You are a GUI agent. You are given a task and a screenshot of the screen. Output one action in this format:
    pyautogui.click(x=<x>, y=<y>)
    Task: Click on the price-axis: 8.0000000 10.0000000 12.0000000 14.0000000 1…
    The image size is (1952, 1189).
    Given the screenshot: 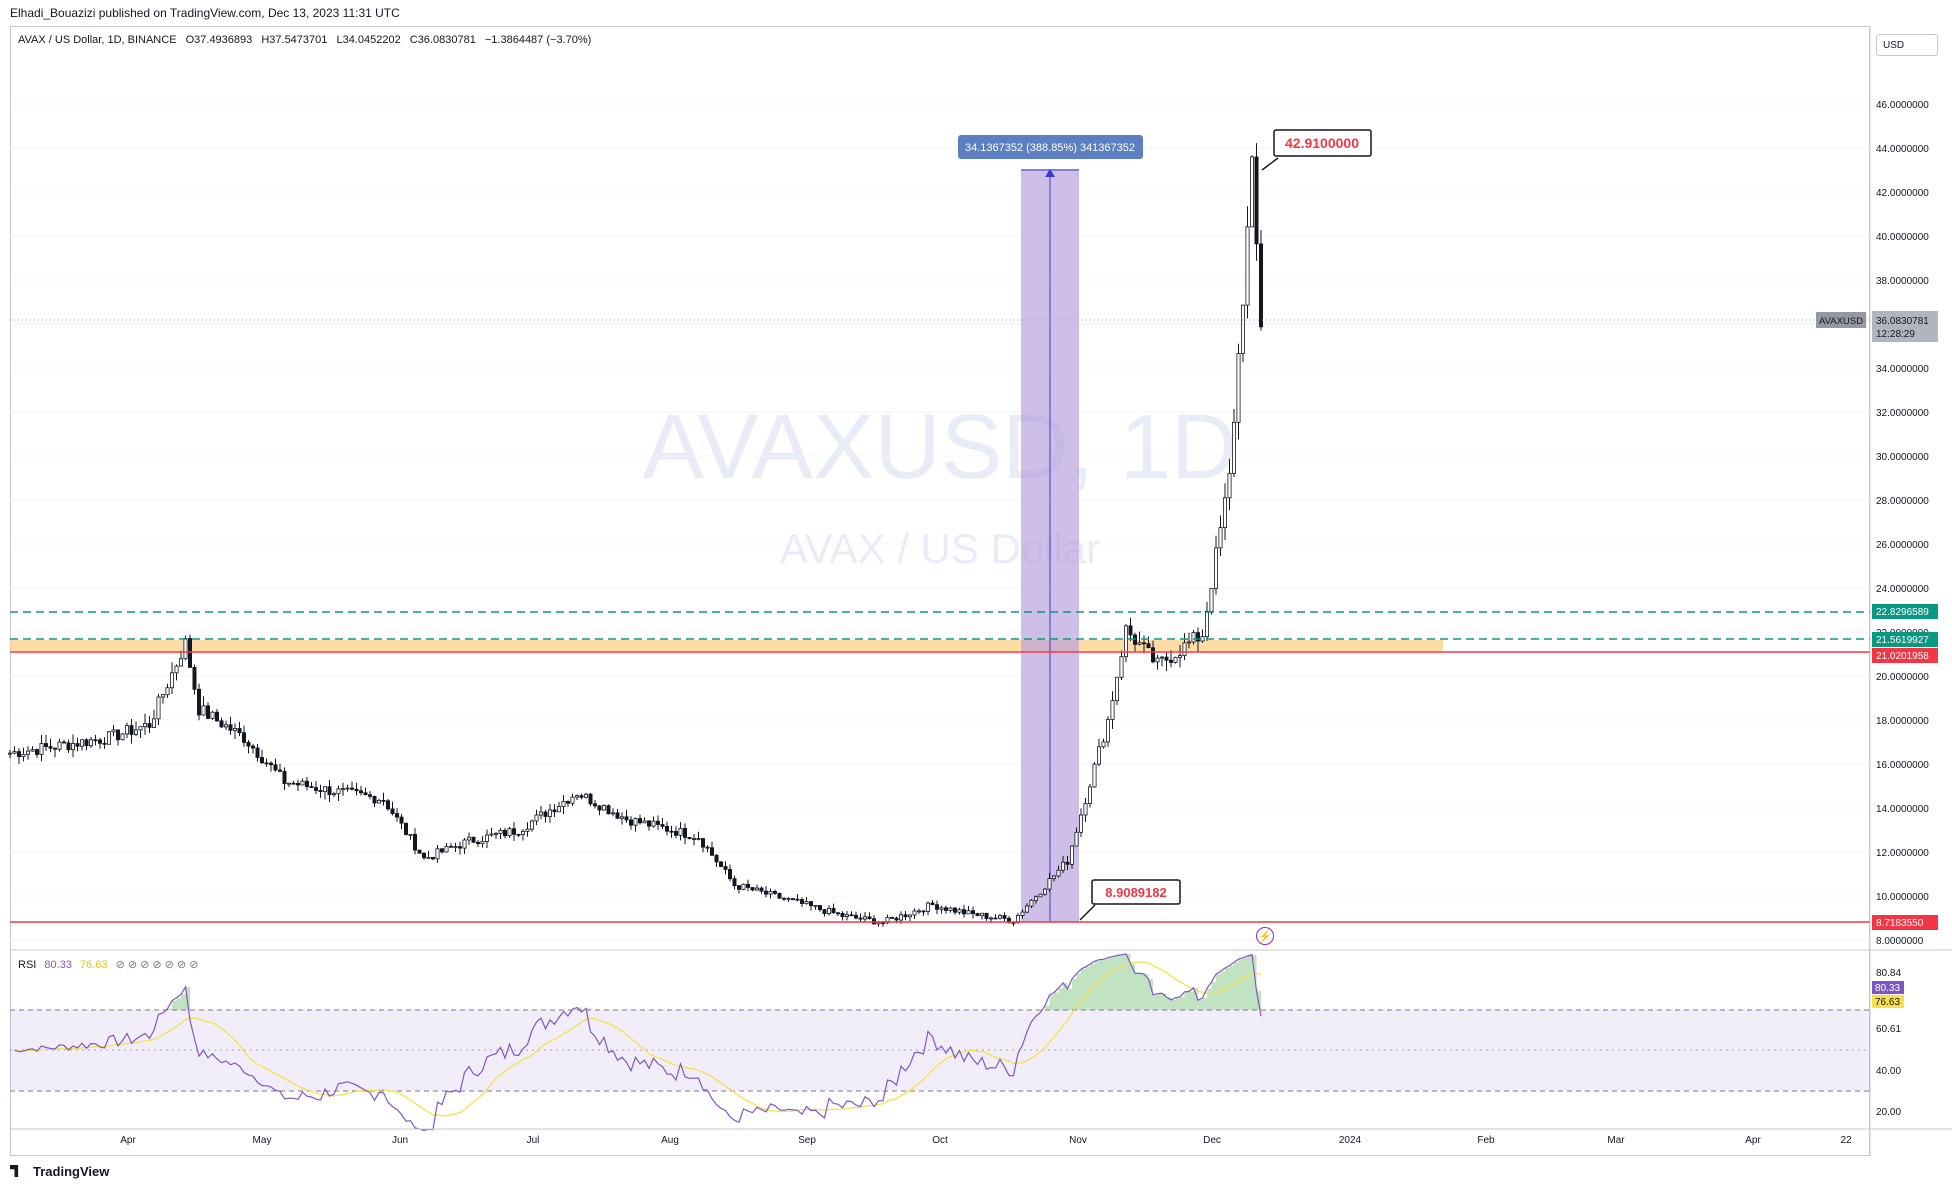 What is the action you would take?
    pyautogui.click(x=1902, y=523)
    